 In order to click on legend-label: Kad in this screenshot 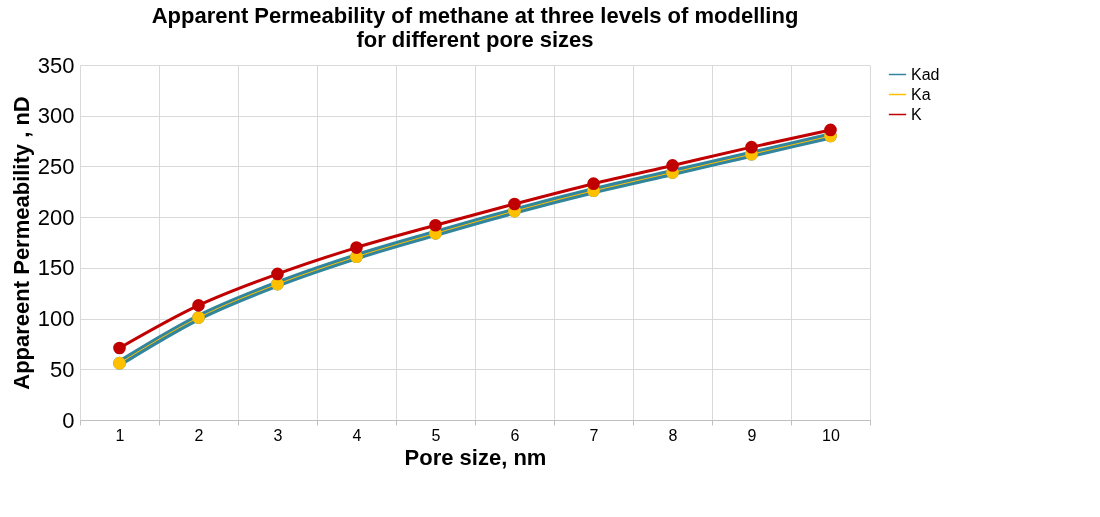, I will do `click(925, 74)`.